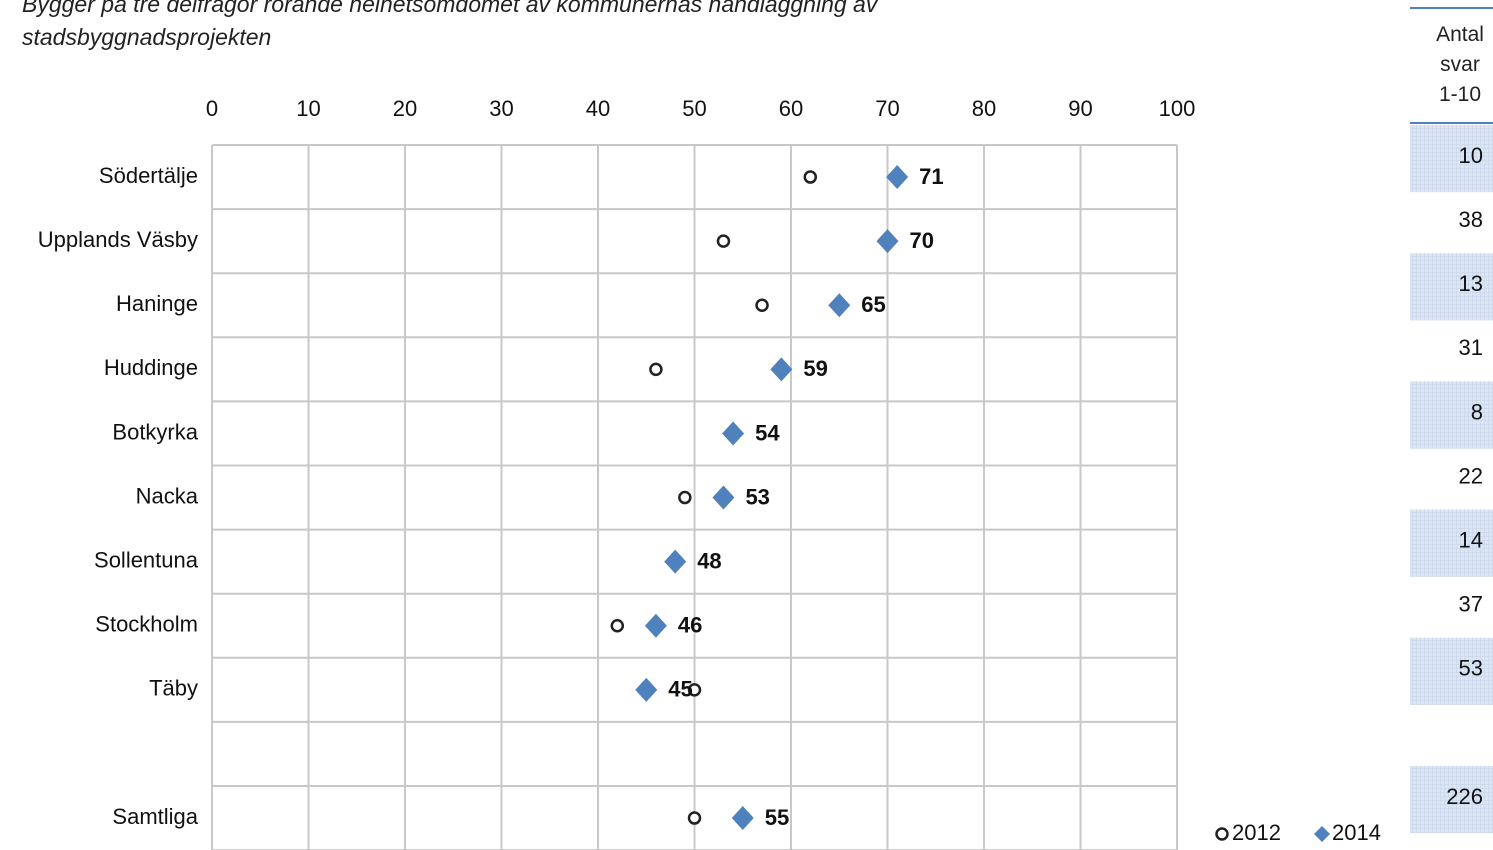 This screenshot has width=1493, height=850. What do you see at coordinates (887, 108) in the screenshot?
I see `x-tick-label: 70` at bounding box center [887, 108].